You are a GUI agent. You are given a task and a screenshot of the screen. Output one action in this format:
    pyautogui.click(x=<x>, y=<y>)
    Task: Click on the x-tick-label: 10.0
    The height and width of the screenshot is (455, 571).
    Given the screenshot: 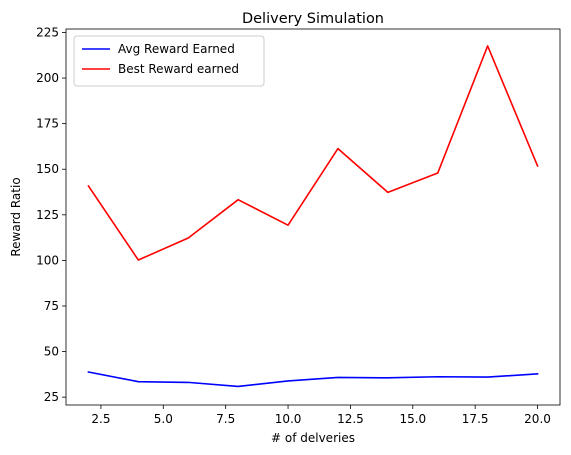 What is the action you would take?
    pyautogui.click(x=288, y=419)
    